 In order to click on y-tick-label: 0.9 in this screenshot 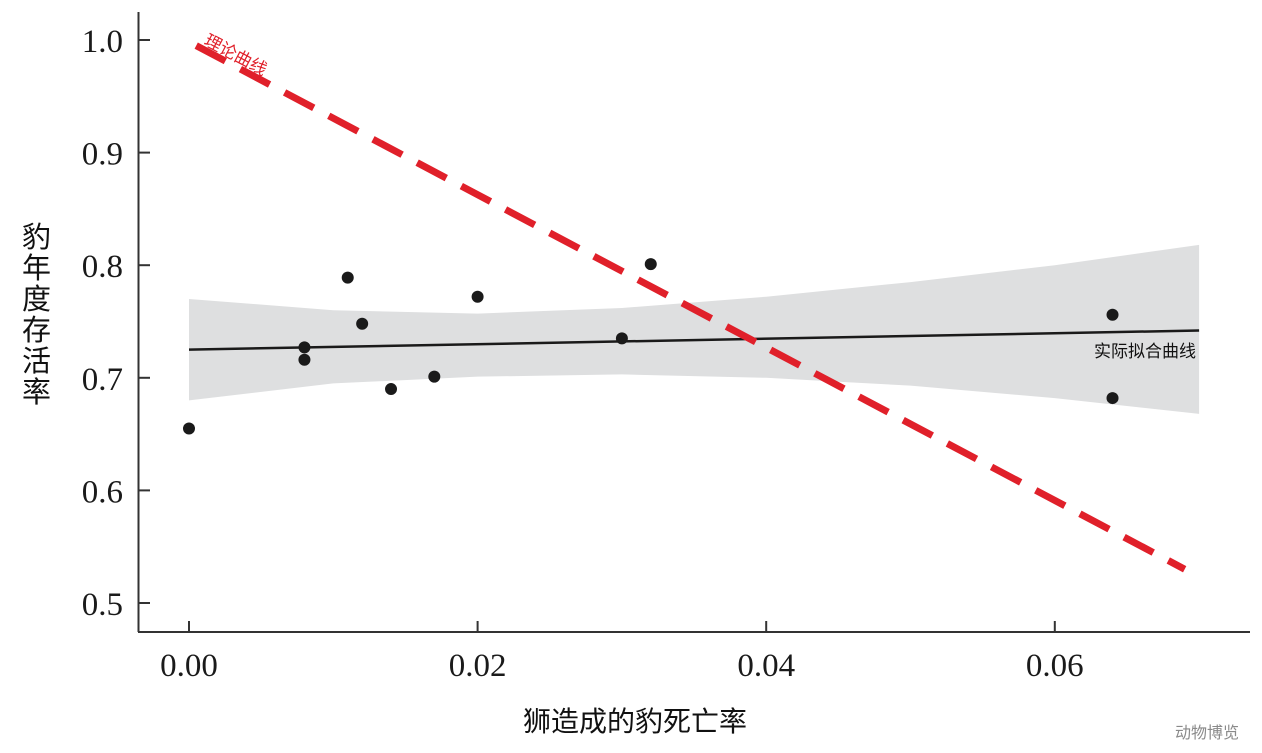, I will do `click(102, 155)`.